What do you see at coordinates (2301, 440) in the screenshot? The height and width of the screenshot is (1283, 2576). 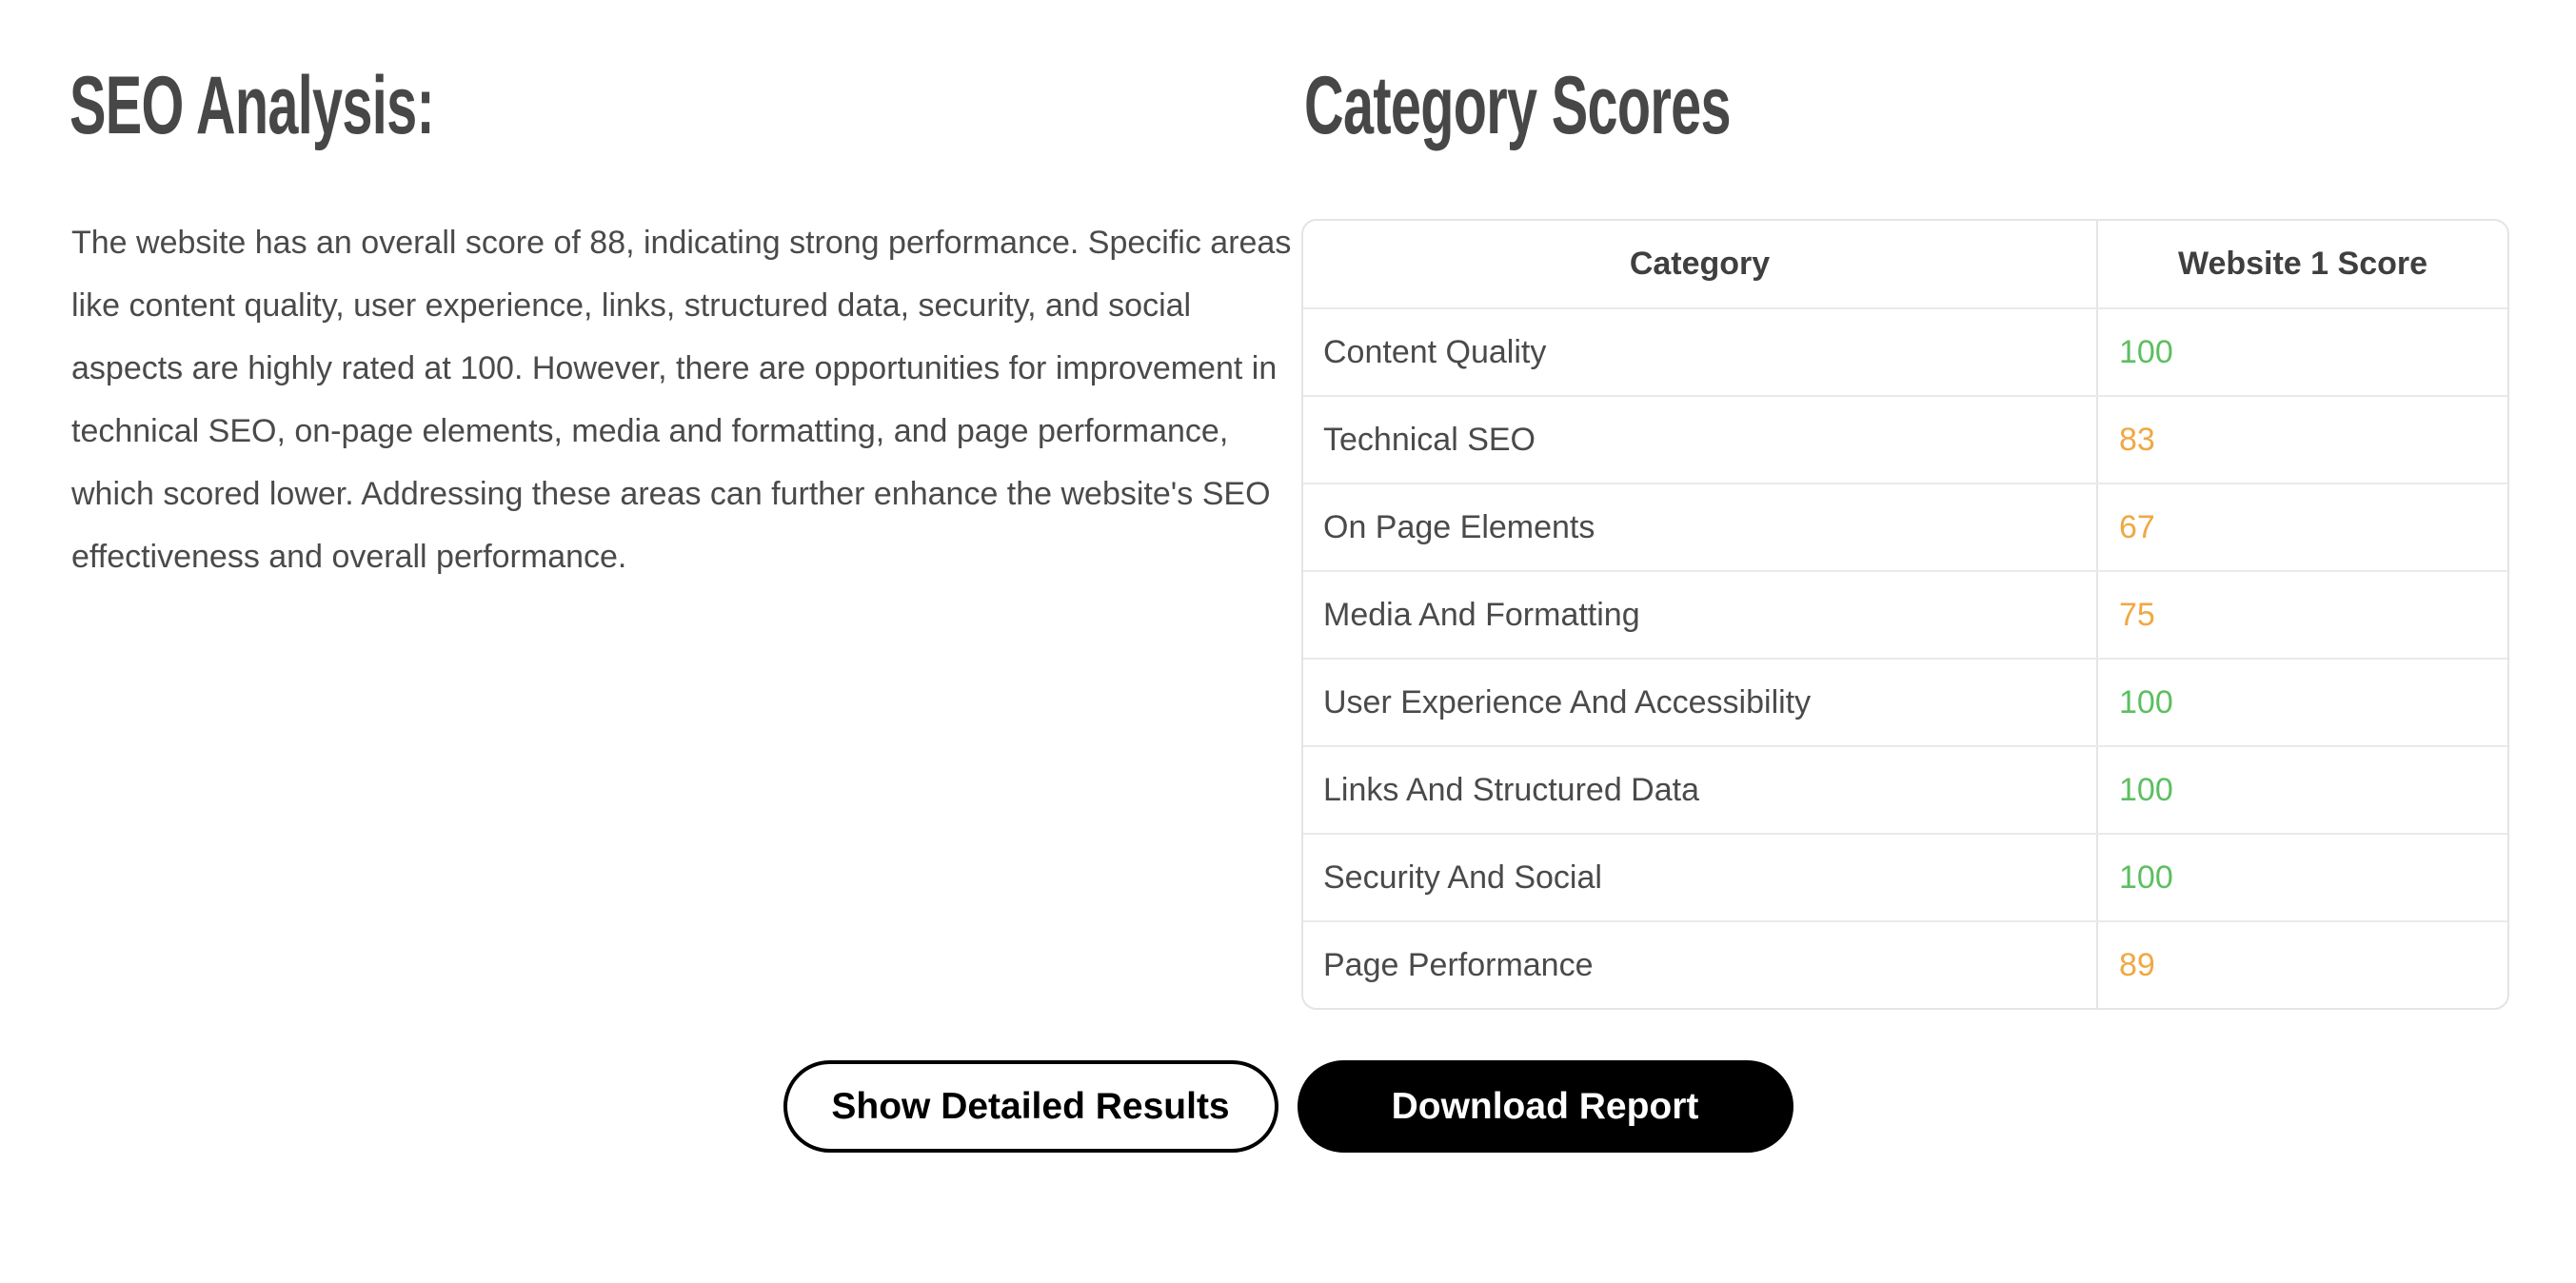 I see `score-cell: 83` at bounding box center [2301, 440].